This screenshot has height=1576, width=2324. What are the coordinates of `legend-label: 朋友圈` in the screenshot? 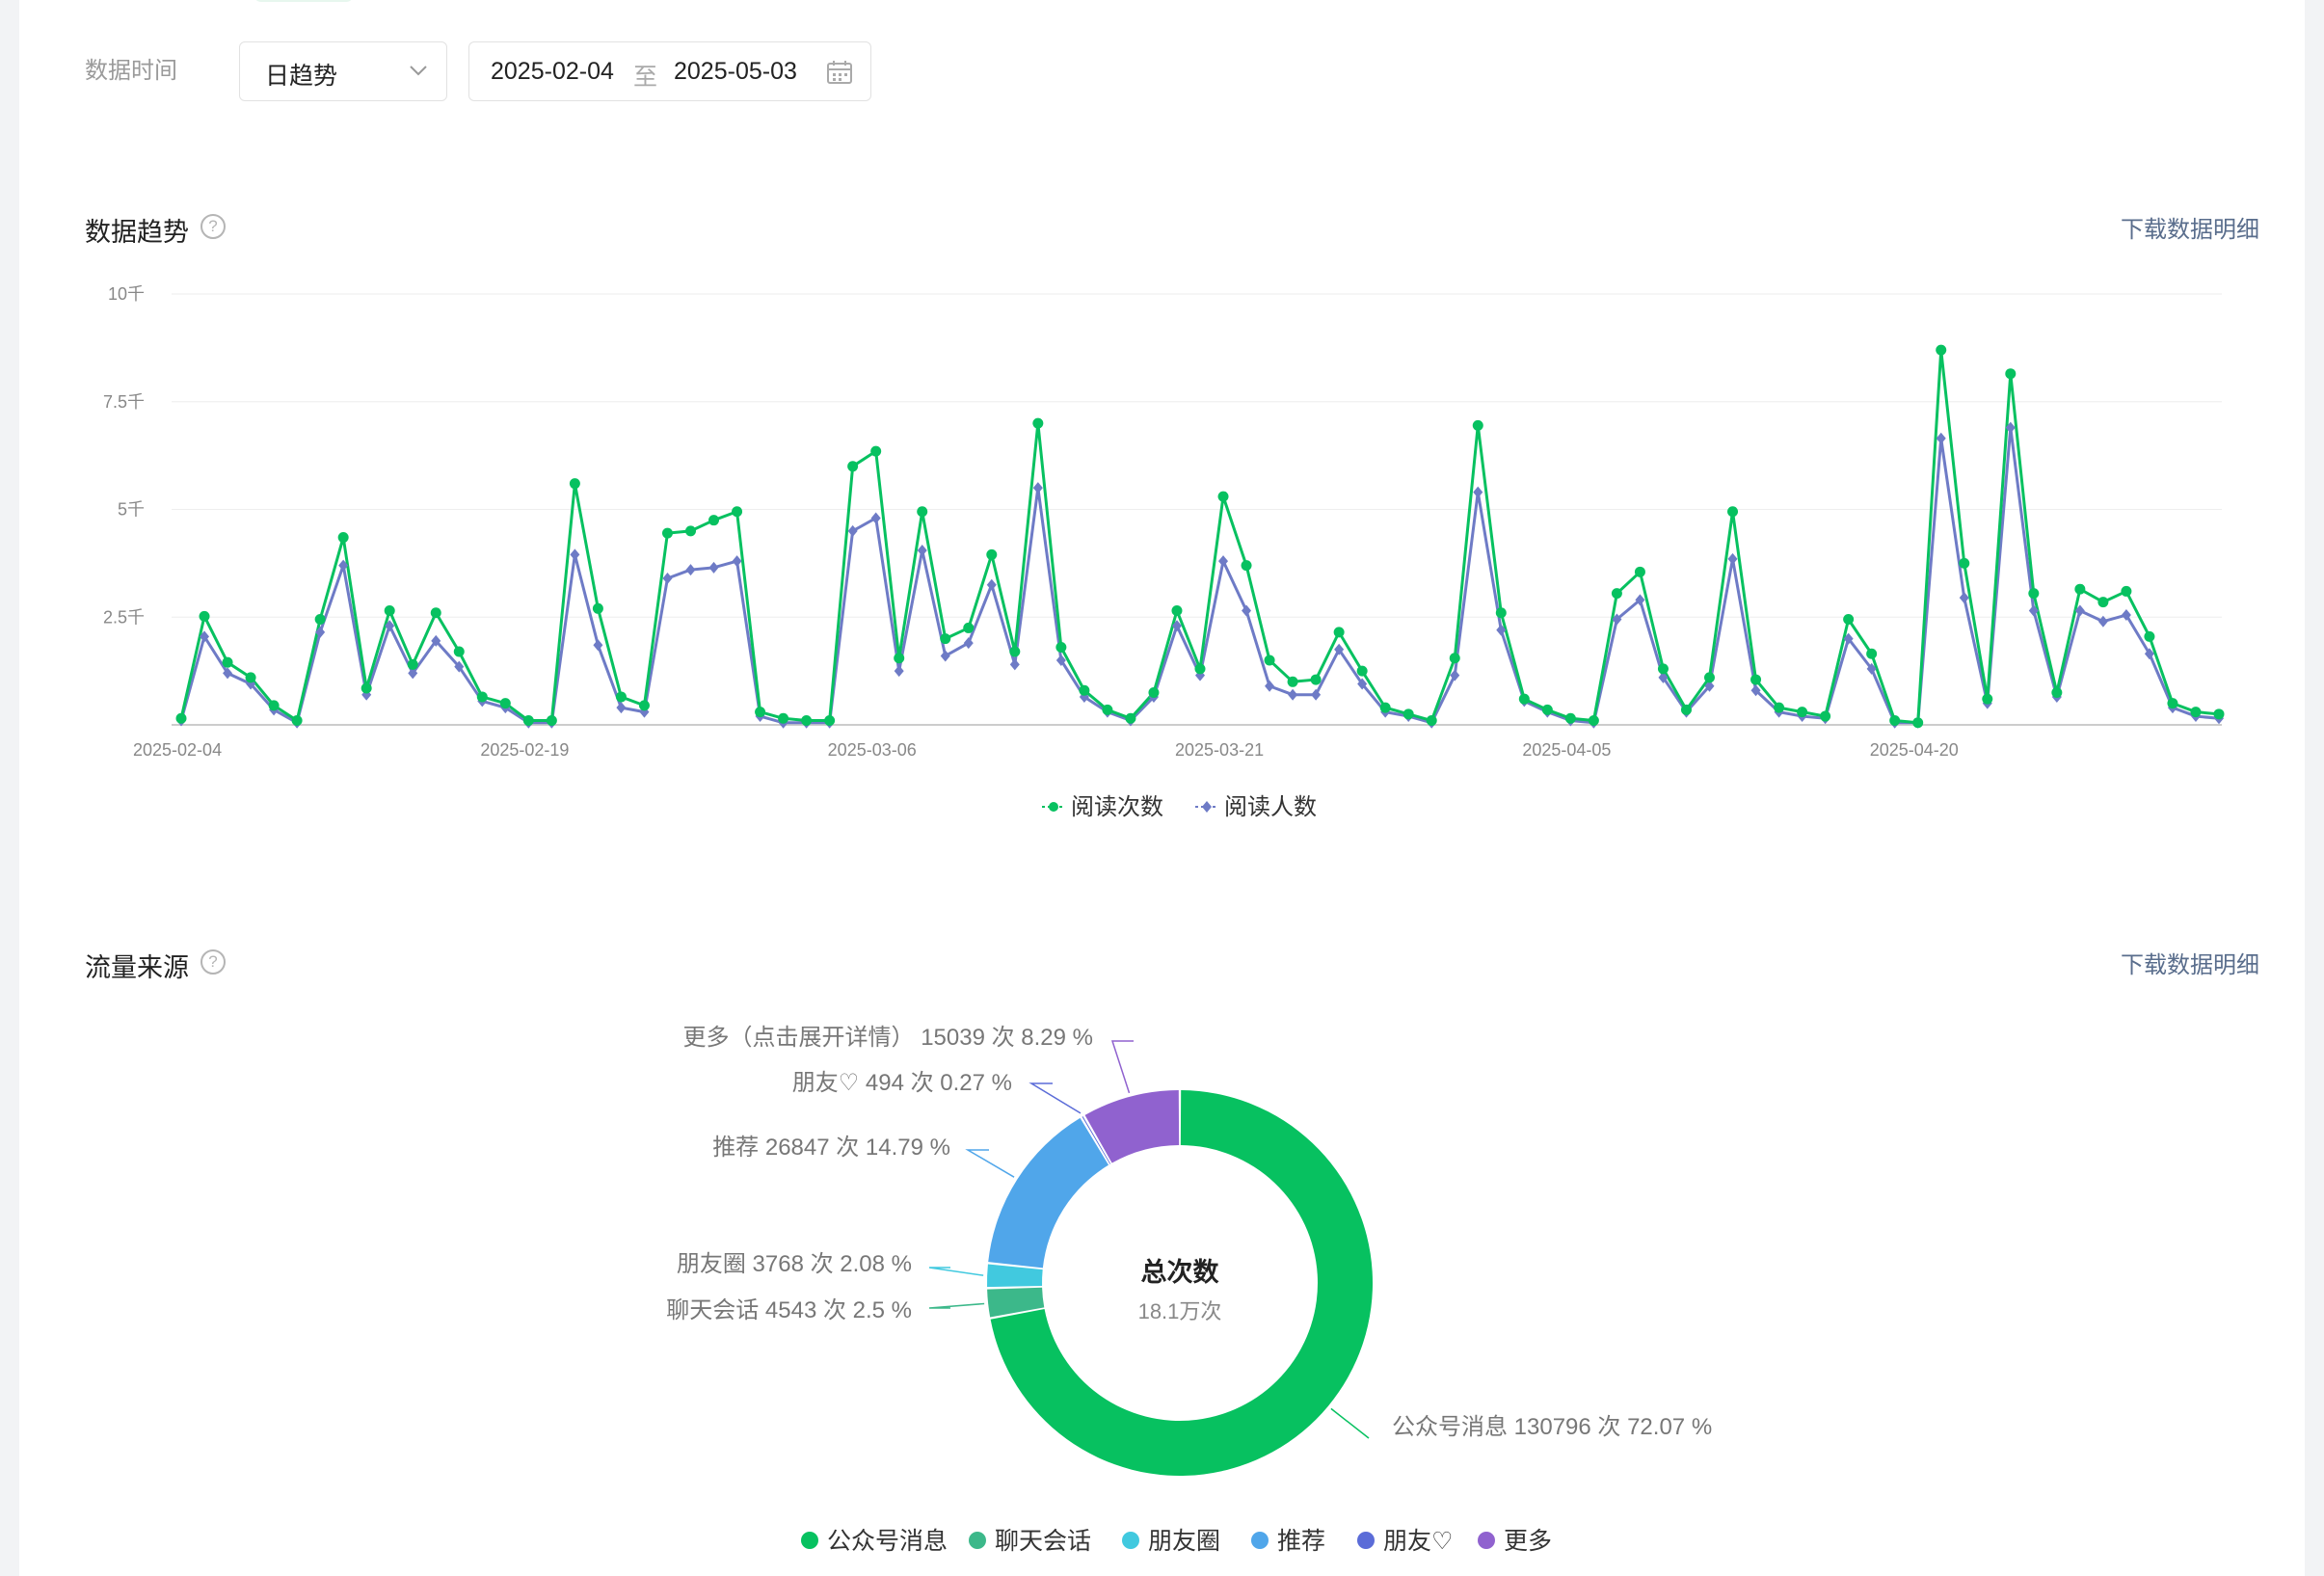 It's located at (1184, 1541).